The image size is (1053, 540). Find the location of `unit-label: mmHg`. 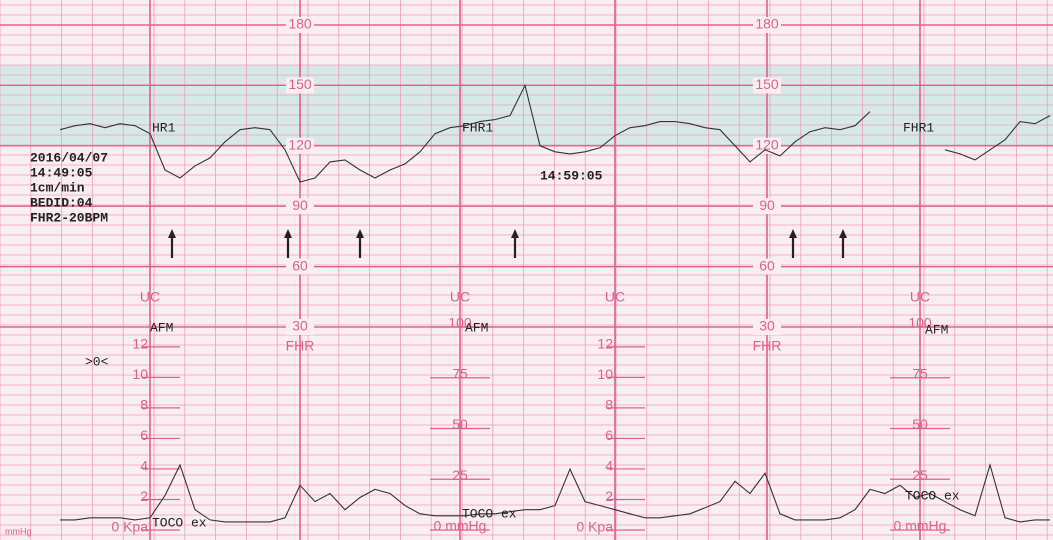

unit-label: mmHg is located at coordinates (18, 531).